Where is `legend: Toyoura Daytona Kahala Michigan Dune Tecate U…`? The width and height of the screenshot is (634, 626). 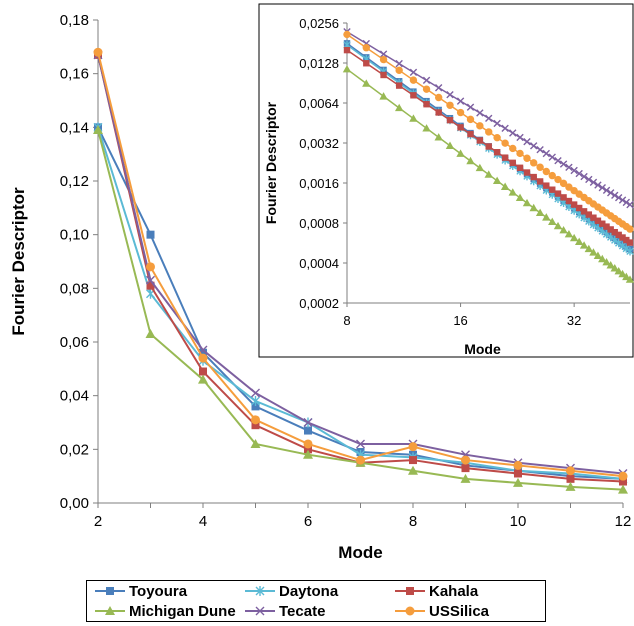 legend: Toyoura Daytona Kahala Michigan Dune Tecate U… is located at coordinates (316, 601).